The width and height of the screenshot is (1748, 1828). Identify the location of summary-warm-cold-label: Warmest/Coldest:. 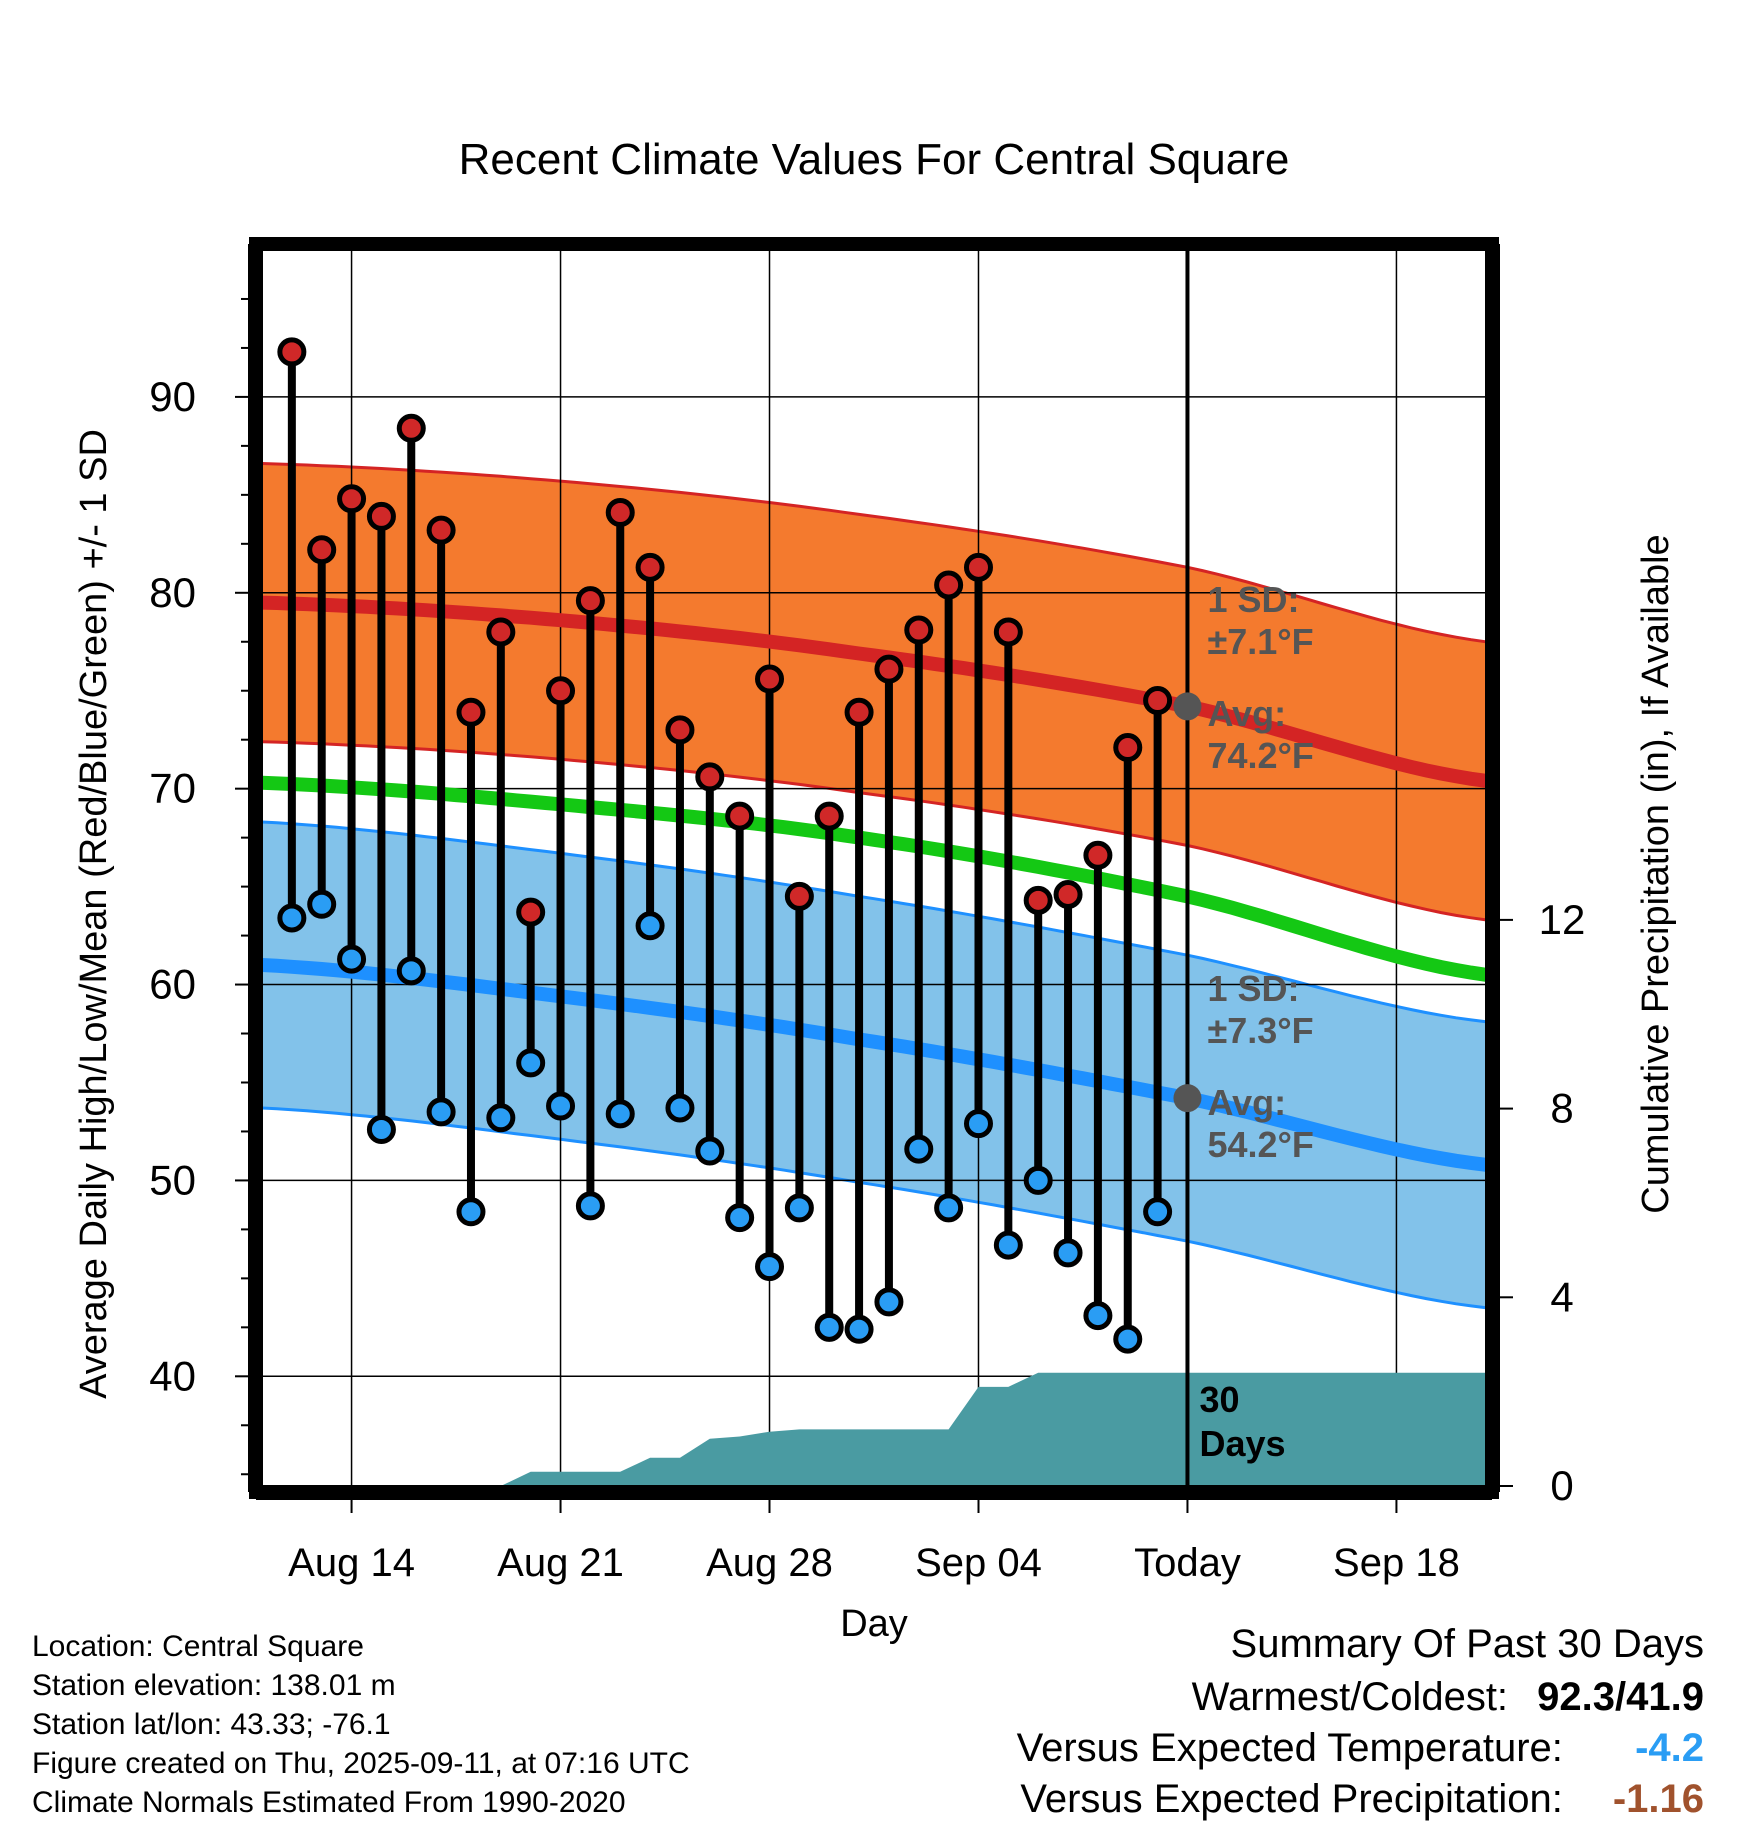
(1350, 1697).